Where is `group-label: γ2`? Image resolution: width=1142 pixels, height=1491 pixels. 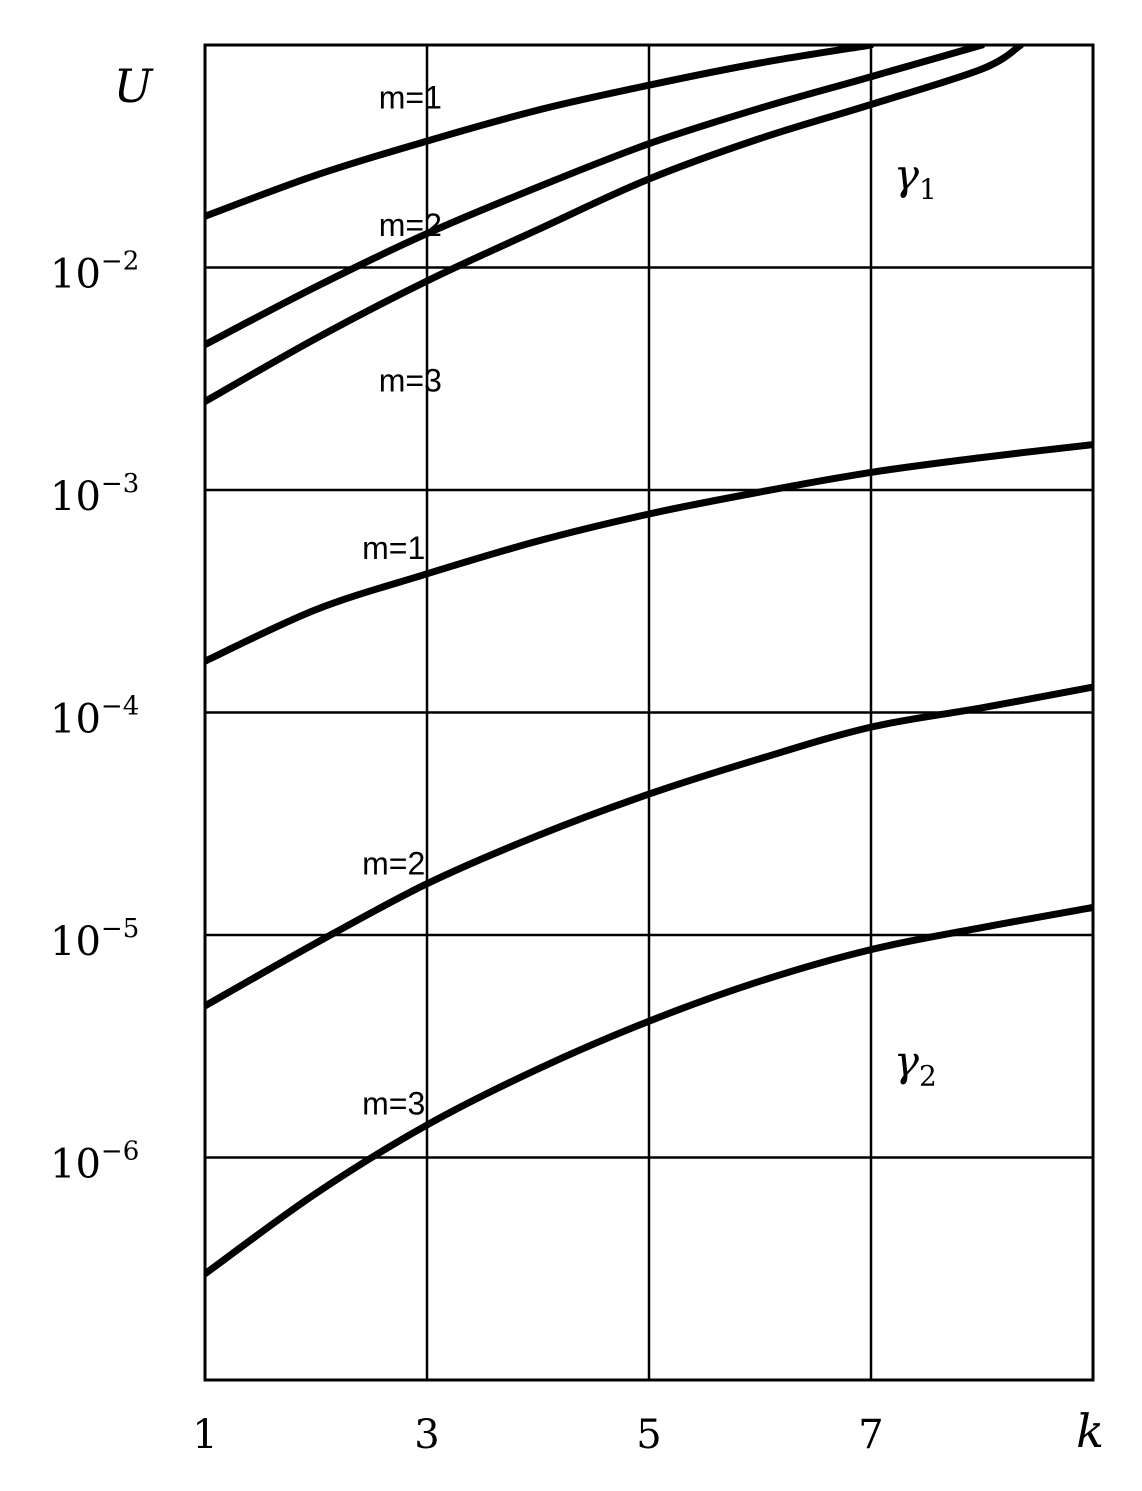
group-label: γ2 is located at coordinates (915, 1065).